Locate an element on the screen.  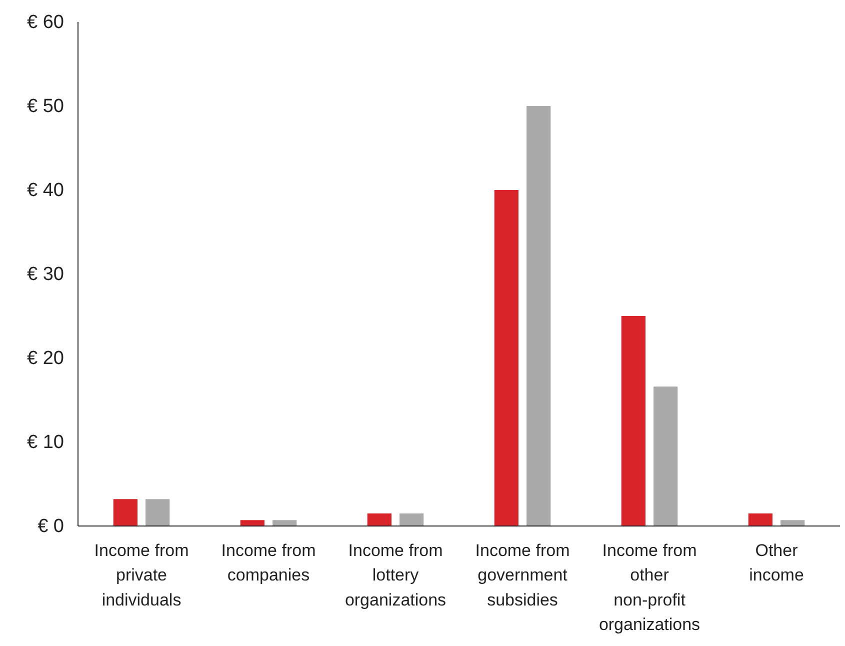
x-tick-label: Income from other non-profit organizations is located at coordinates (649, 587).